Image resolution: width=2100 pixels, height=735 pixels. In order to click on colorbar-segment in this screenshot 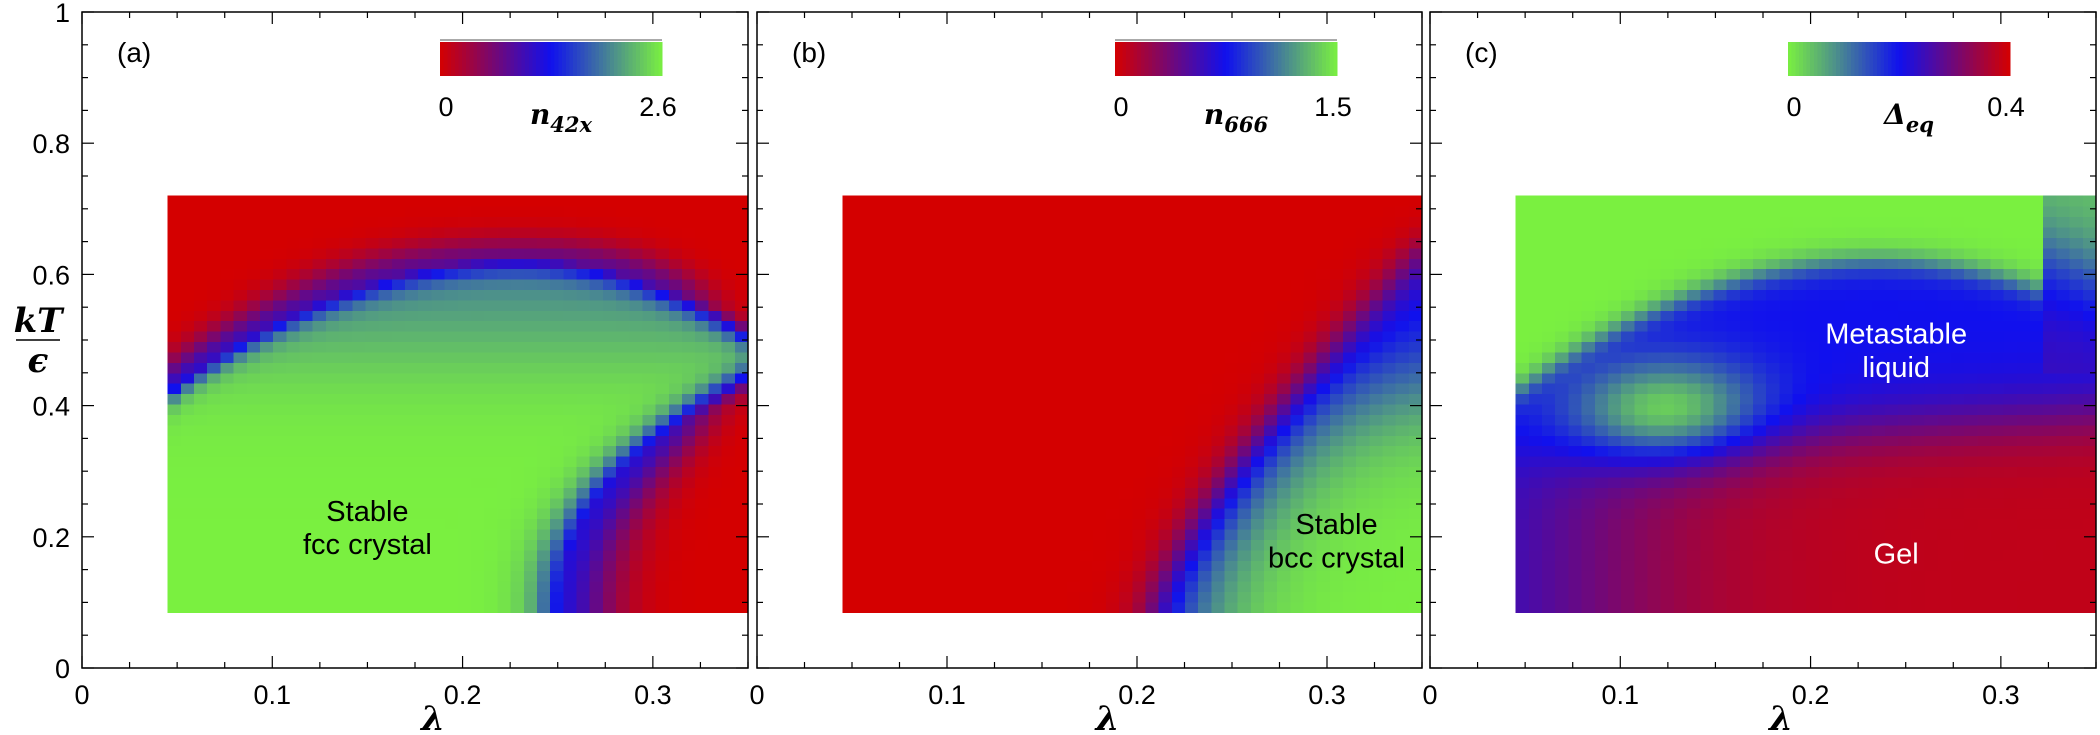, I will do `click(1117, 59)`.